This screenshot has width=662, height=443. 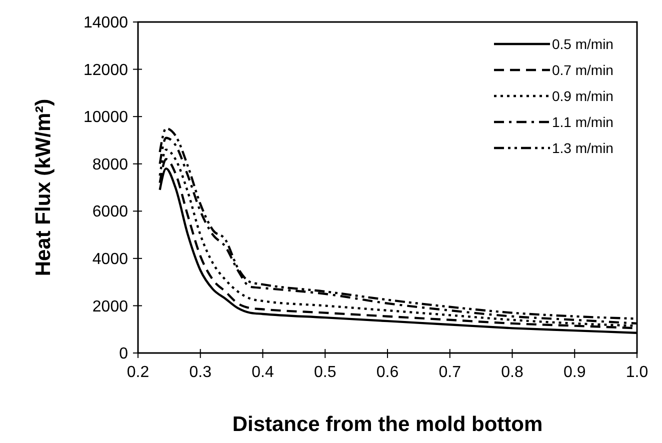 I want to click on y-tick-label: 14000, so click(x=106, y=23).